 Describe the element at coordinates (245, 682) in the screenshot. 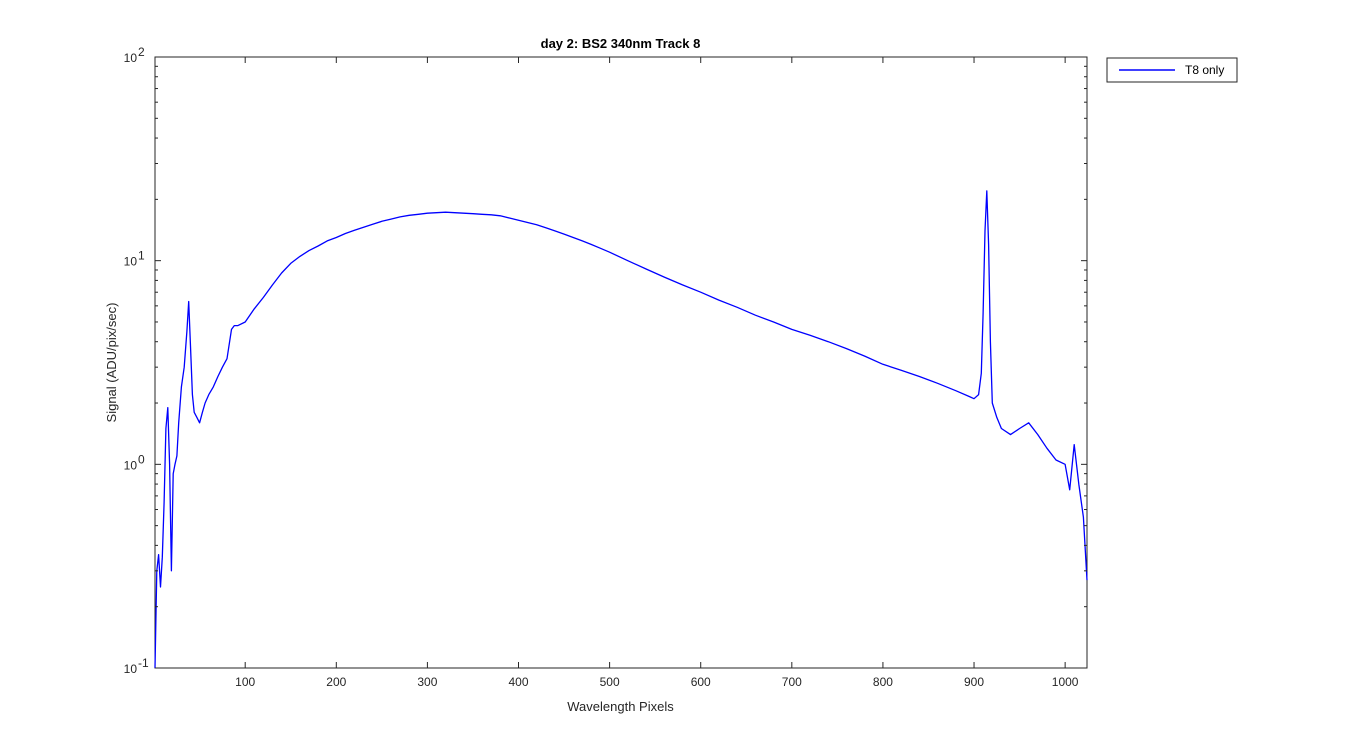

I see `x-tick-label: 100` at that location.